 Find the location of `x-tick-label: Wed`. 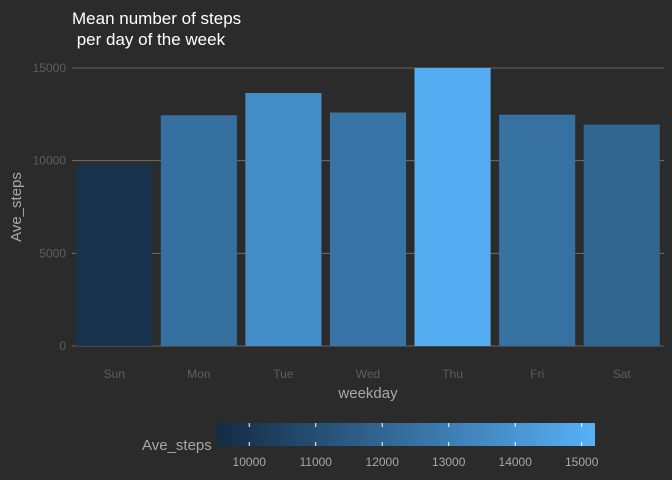

x-tick-label: Wed is located at coordinates (368, 374).